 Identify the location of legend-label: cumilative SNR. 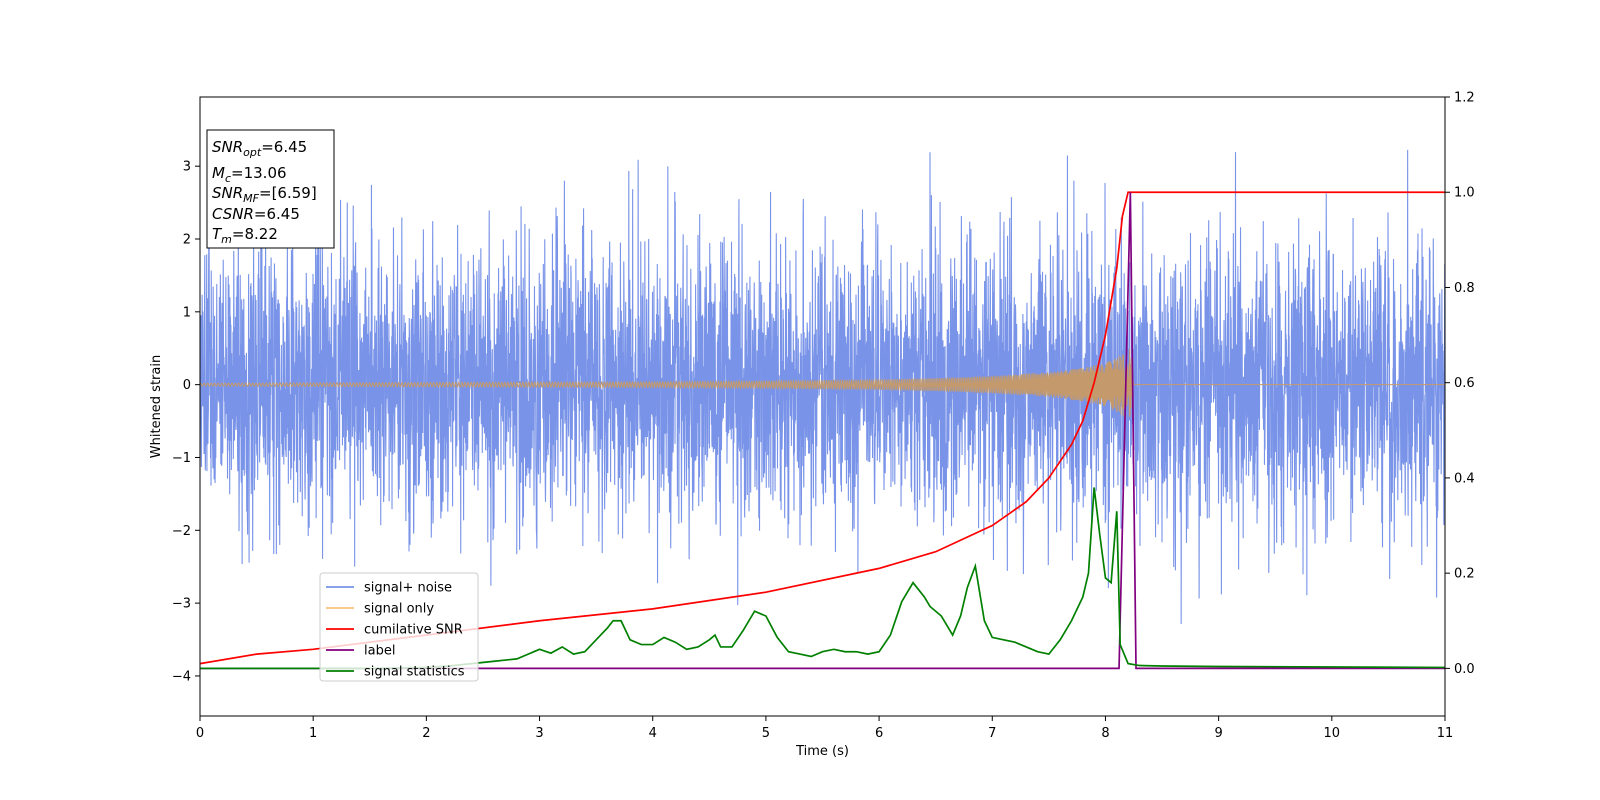
(413, 630).